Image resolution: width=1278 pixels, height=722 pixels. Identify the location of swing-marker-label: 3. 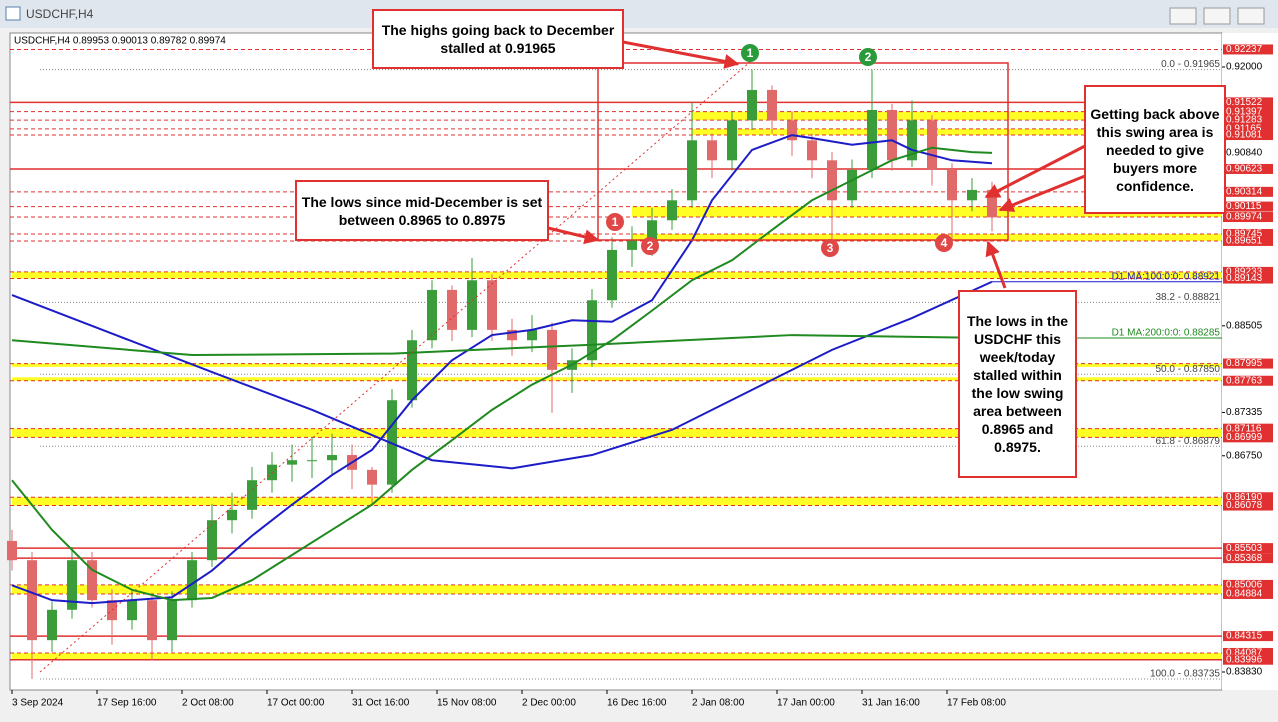
(830, 248).